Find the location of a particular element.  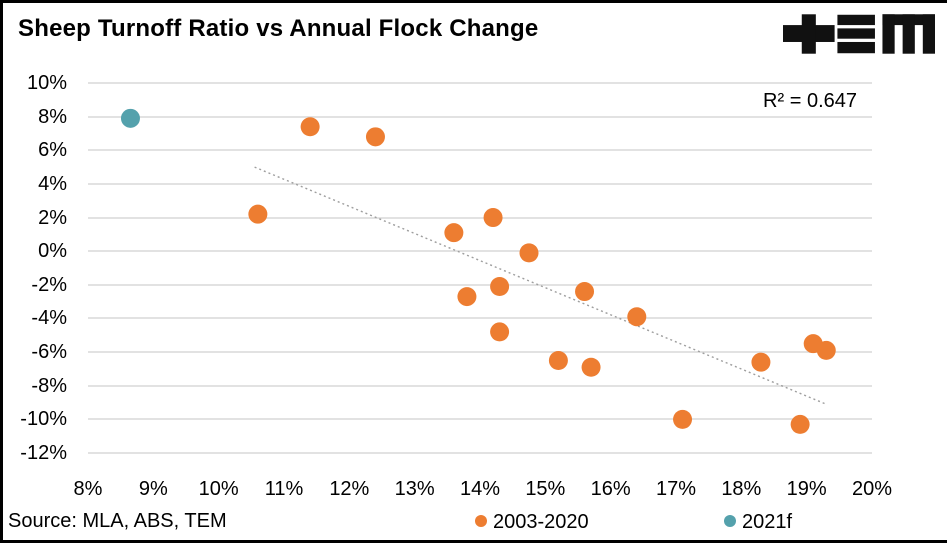

x-tick-label: 18% is located at coordinates (741, 489).